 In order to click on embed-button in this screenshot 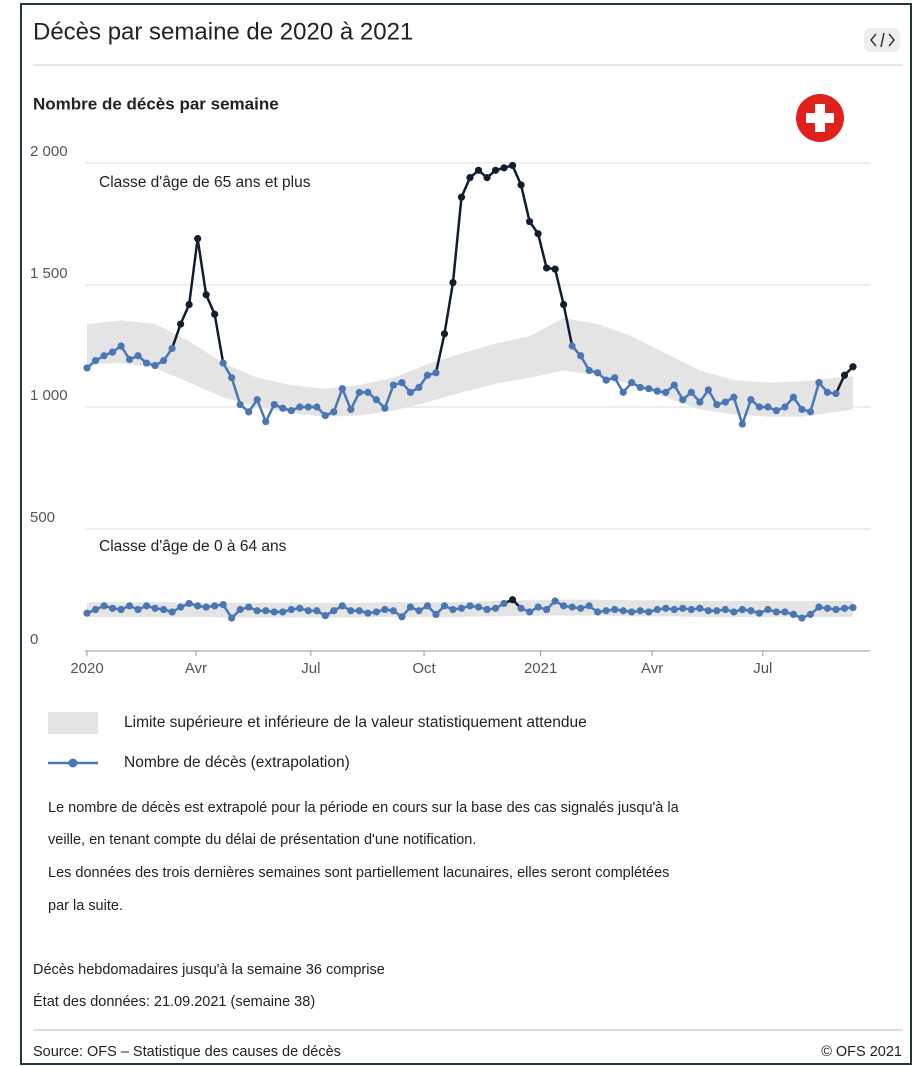, I will do `click(882, 40)`.